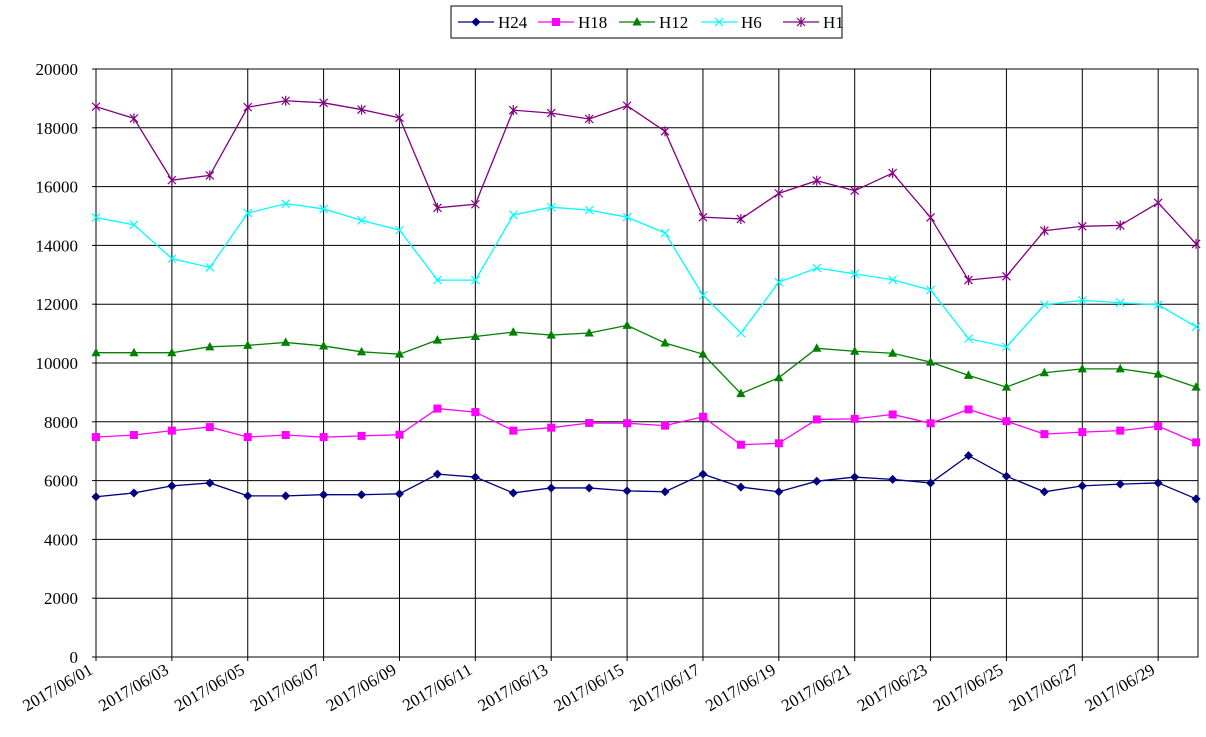 The image size is (1206, 737). What do you see at coordinates (209, 687) in the screenshot?
I see `x-tick-label: 2017/06/05` at bounding box center [209, 687].